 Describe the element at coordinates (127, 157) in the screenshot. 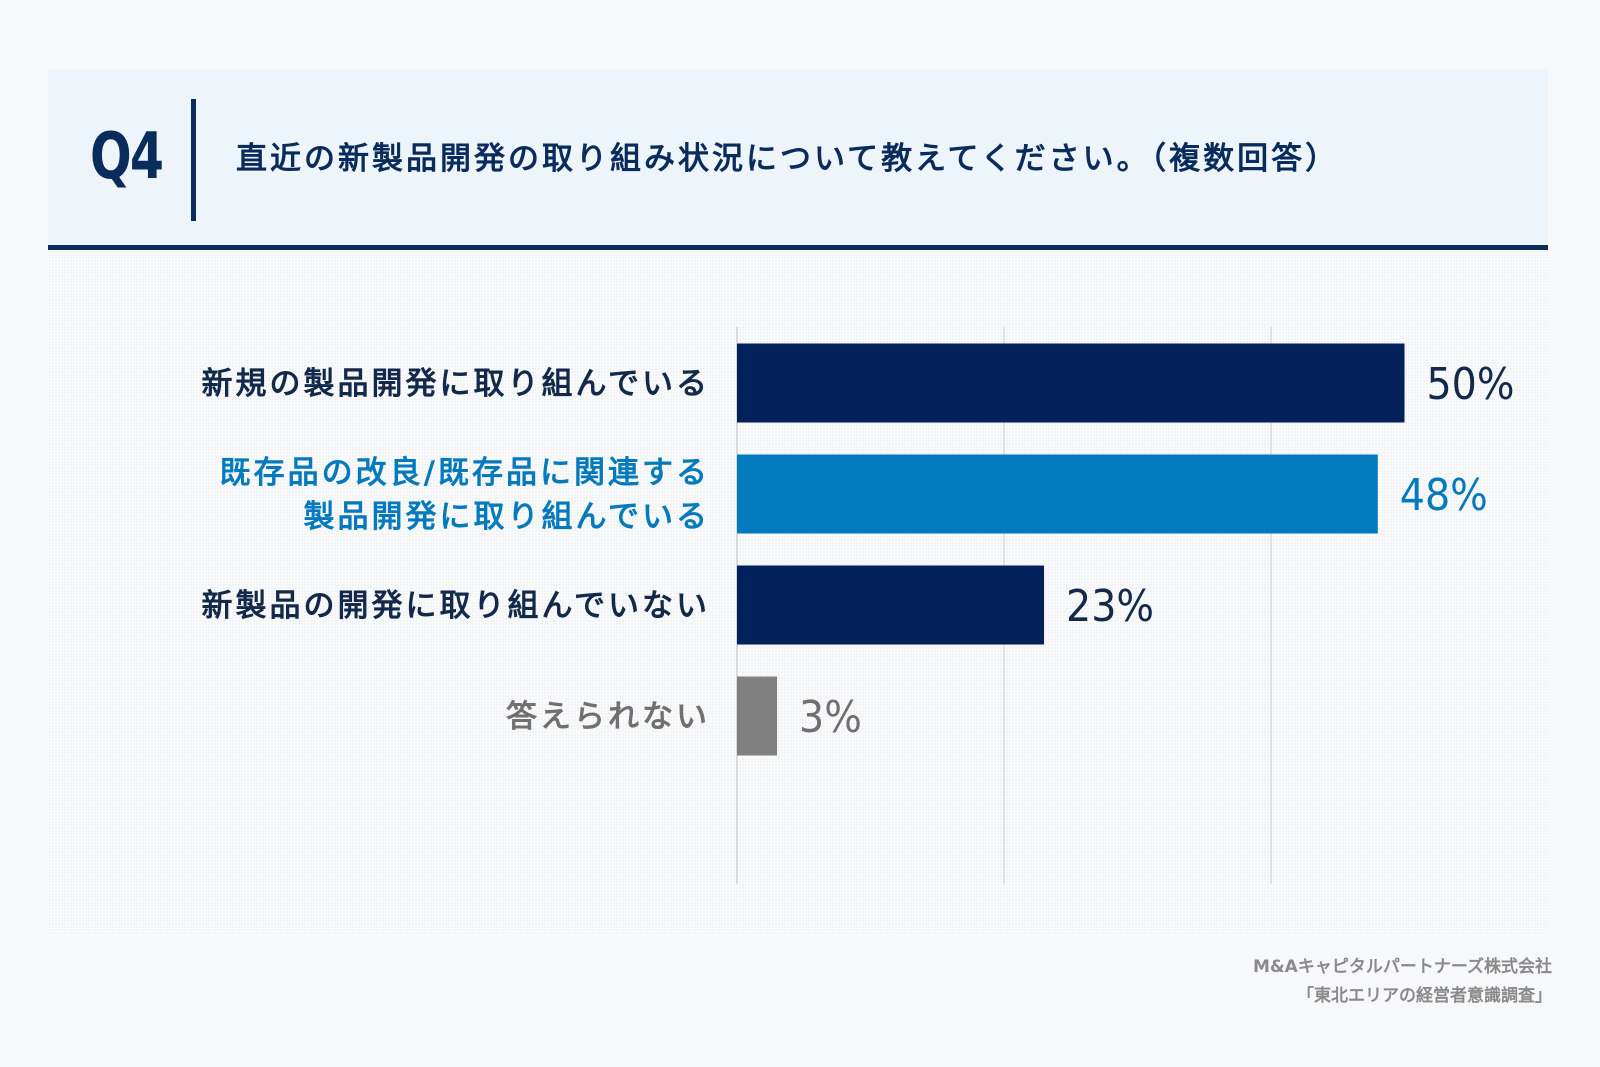

I see `question-number: Q4` at that location.